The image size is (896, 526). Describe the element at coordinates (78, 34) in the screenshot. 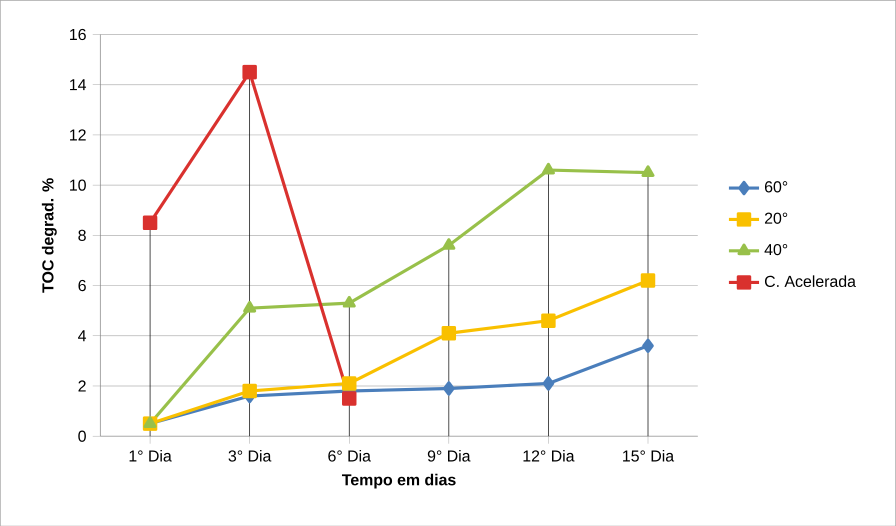

I see `y-tick-label: 16` at that location.